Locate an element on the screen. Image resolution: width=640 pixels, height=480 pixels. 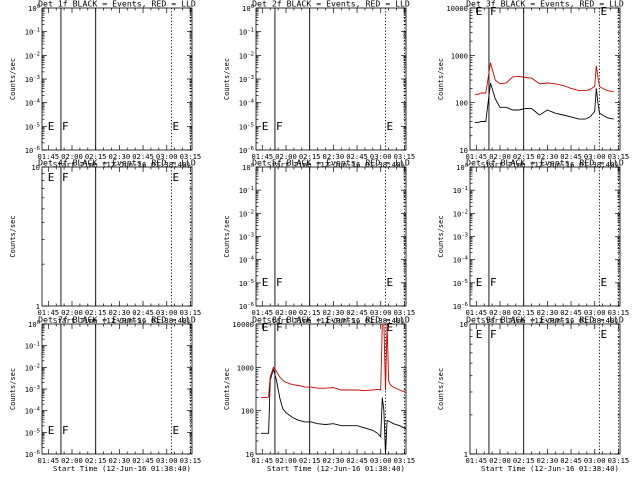
panel-title: Det 7f BLACK = Events, RED = LLD is located at coordinates (117, 320).